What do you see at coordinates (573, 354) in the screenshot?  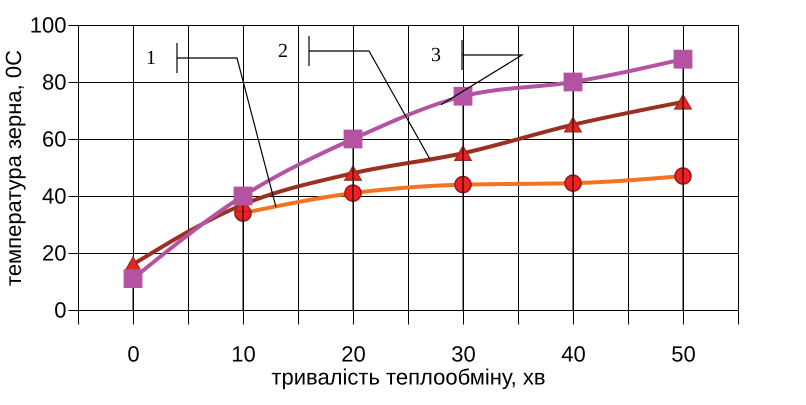 I see `x-tick-label: 40` at bounding box center [573, 354].